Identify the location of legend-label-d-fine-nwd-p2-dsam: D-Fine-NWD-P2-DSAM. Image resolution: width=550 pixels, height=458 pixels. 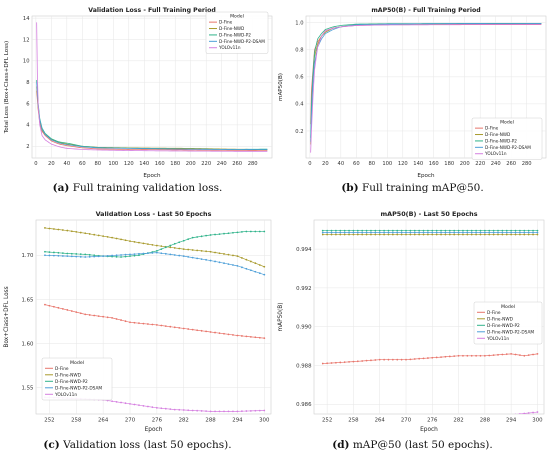
(508, 147).